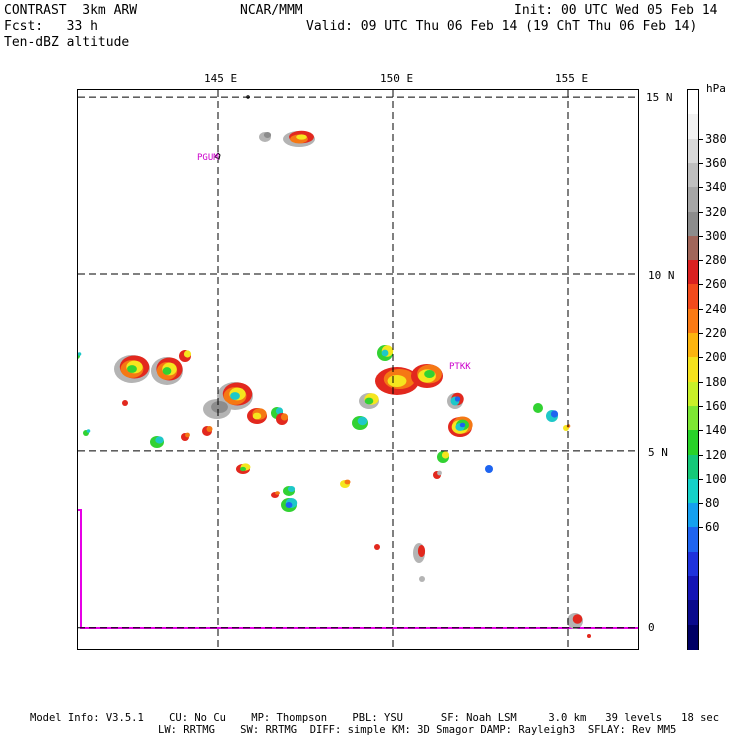 The width and height of the screenshot is (740, 740). I want to click on island-dot, so click(248, 97).